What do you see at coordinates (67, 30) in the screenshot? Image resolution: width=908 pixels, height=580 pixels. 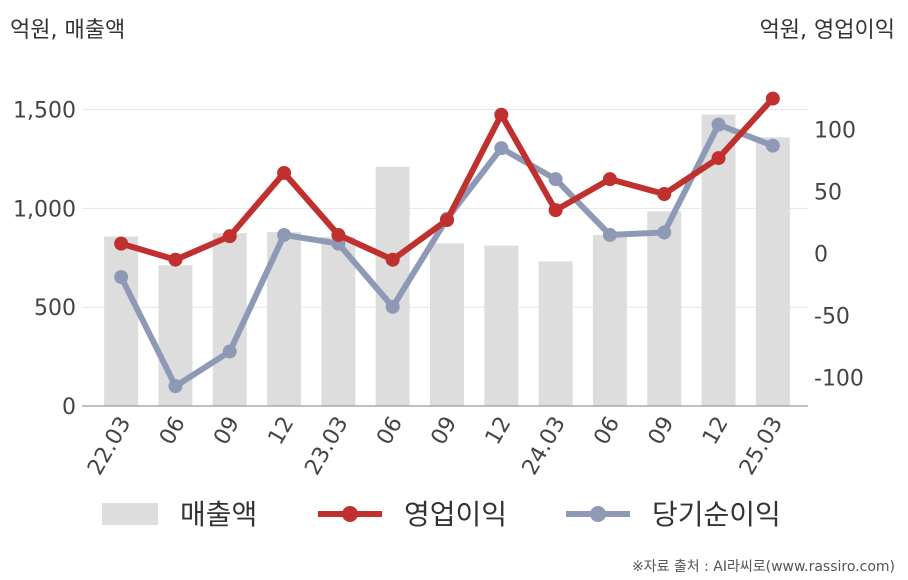 I see `left-axis-unit-label: 억원, 매출액` at bounding box center [67, 30].